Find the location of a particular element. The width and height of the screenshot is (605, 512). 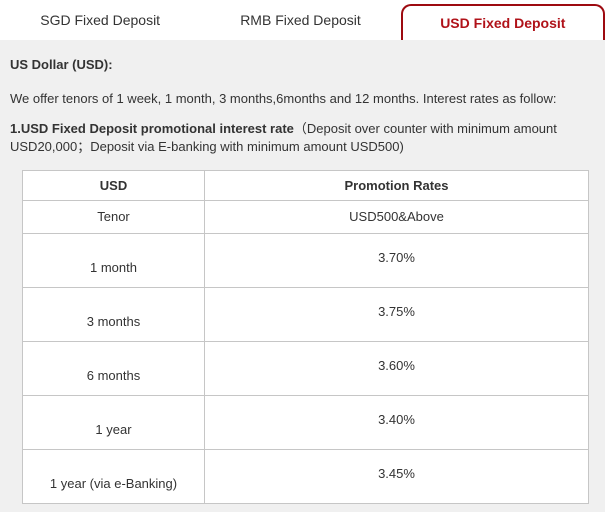

table-row: 3 months 3.75% is located at coordinates (305, 314).